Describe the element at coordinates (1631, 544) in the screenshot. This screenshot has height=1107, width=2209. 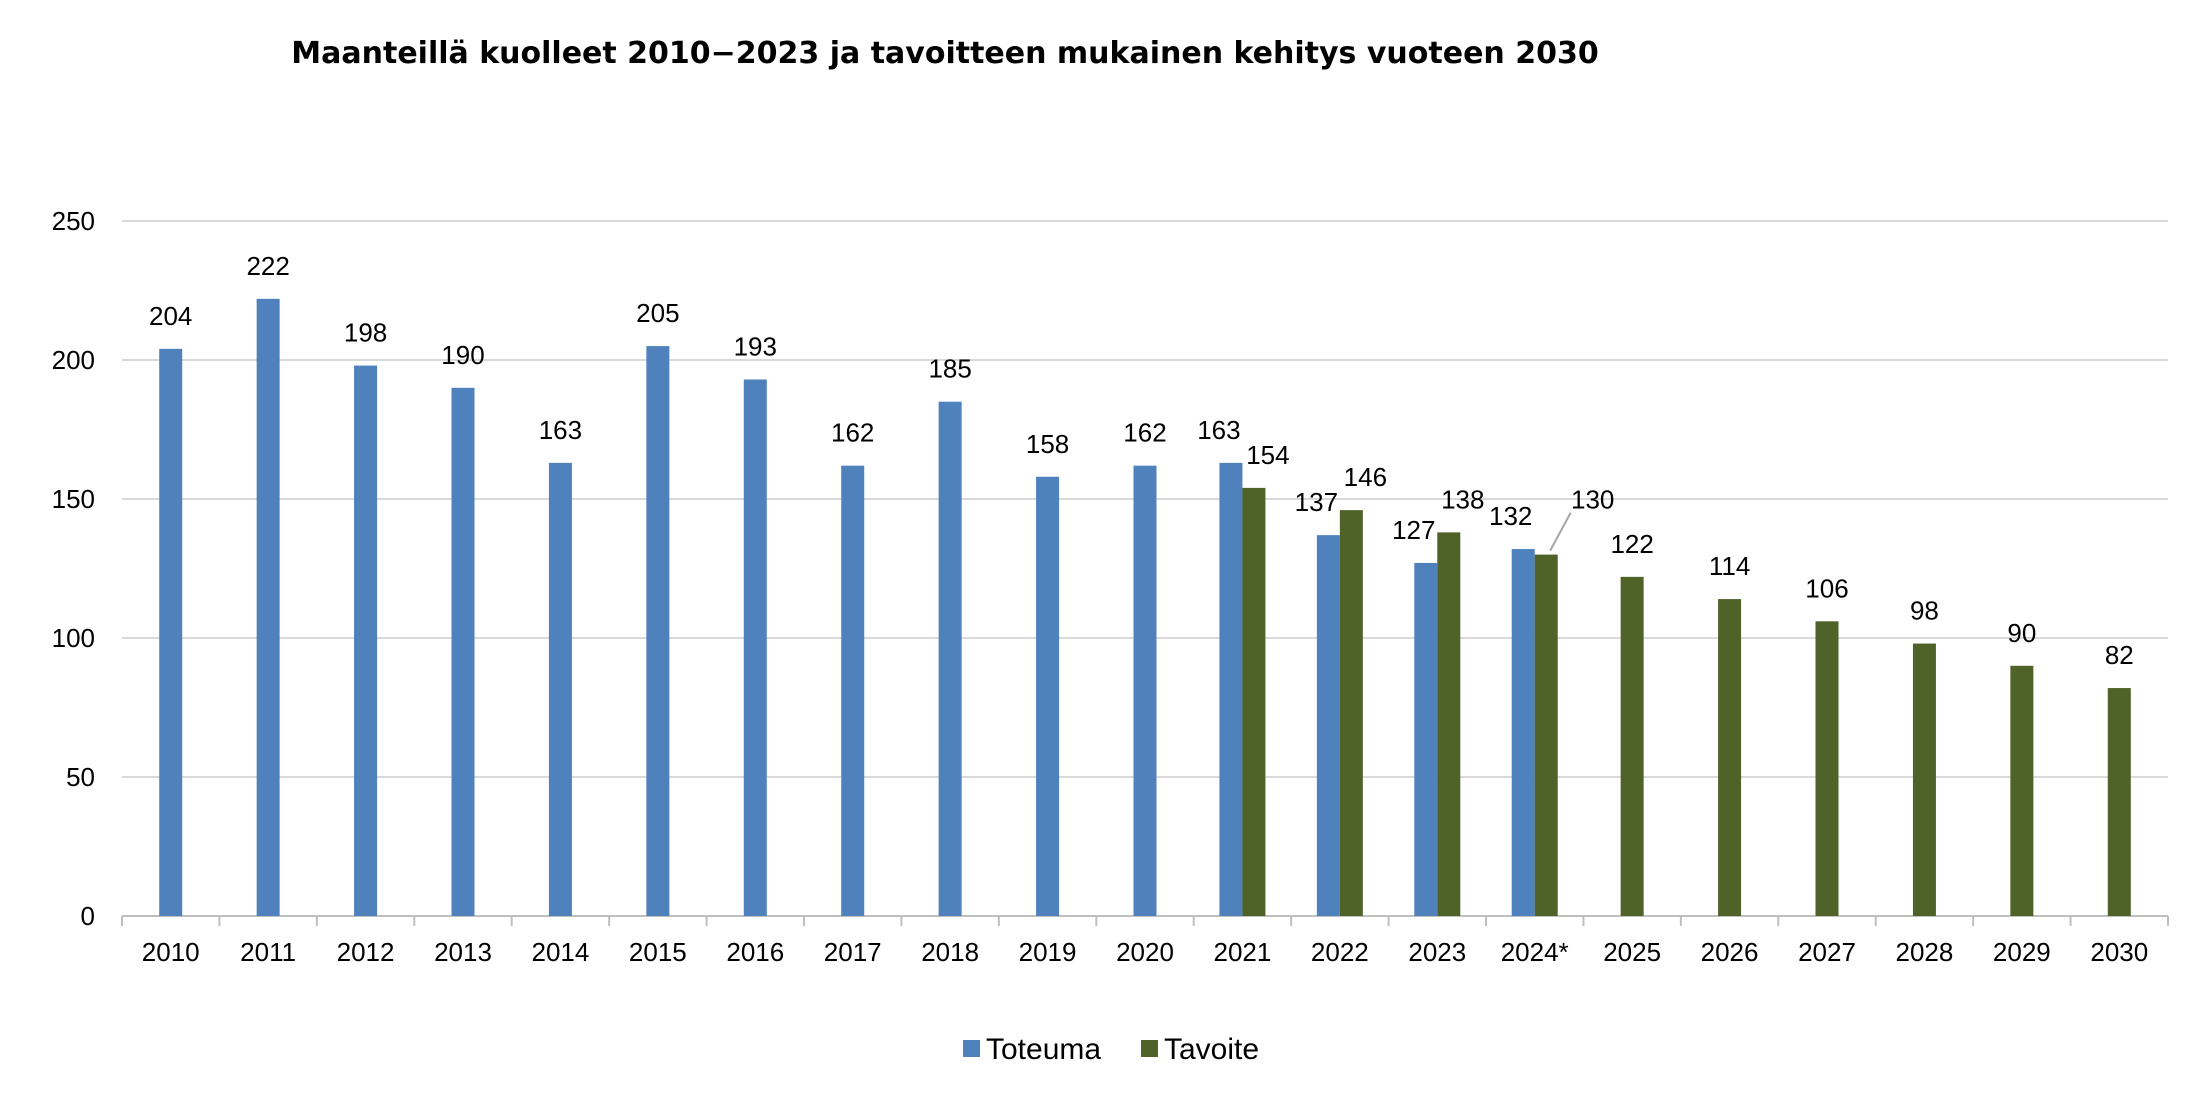
I see `data-label: 122` at that location.